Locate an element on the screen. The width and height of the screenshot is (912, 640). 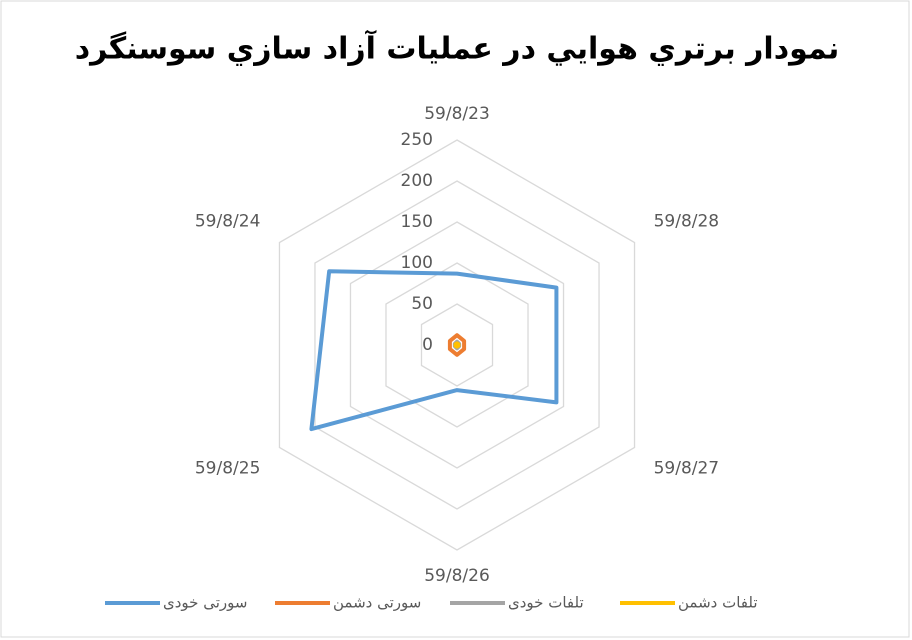
legend-label: سورتی خودی is located at coordinates (205, 603).